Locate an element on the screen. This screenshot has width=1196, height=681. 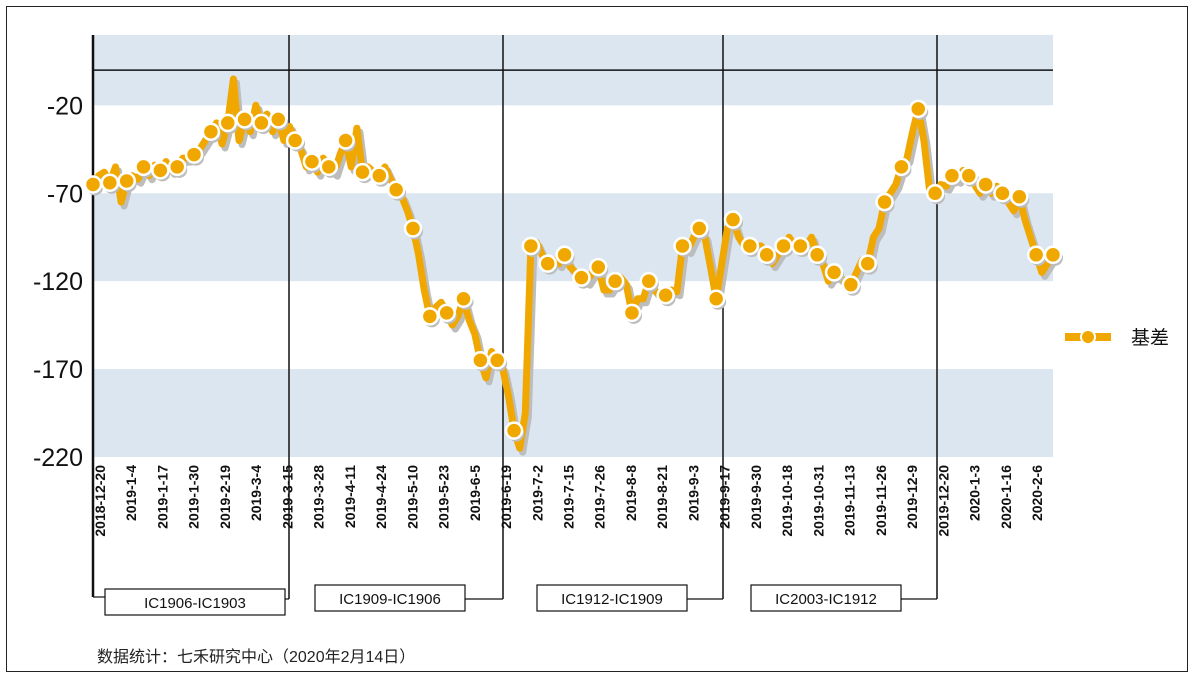
x-tick-label: 2019-5-23 is located at coordinates (444, 497).